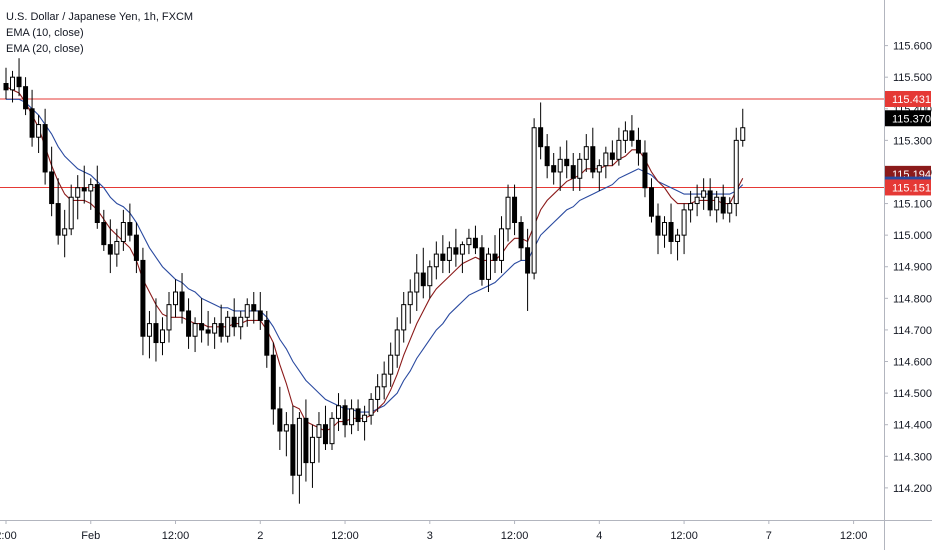  What do you see at coordinates (912, 299) in the screenshot?
I see `y-tick-label: 114.800` at bounding box center [912, 299].